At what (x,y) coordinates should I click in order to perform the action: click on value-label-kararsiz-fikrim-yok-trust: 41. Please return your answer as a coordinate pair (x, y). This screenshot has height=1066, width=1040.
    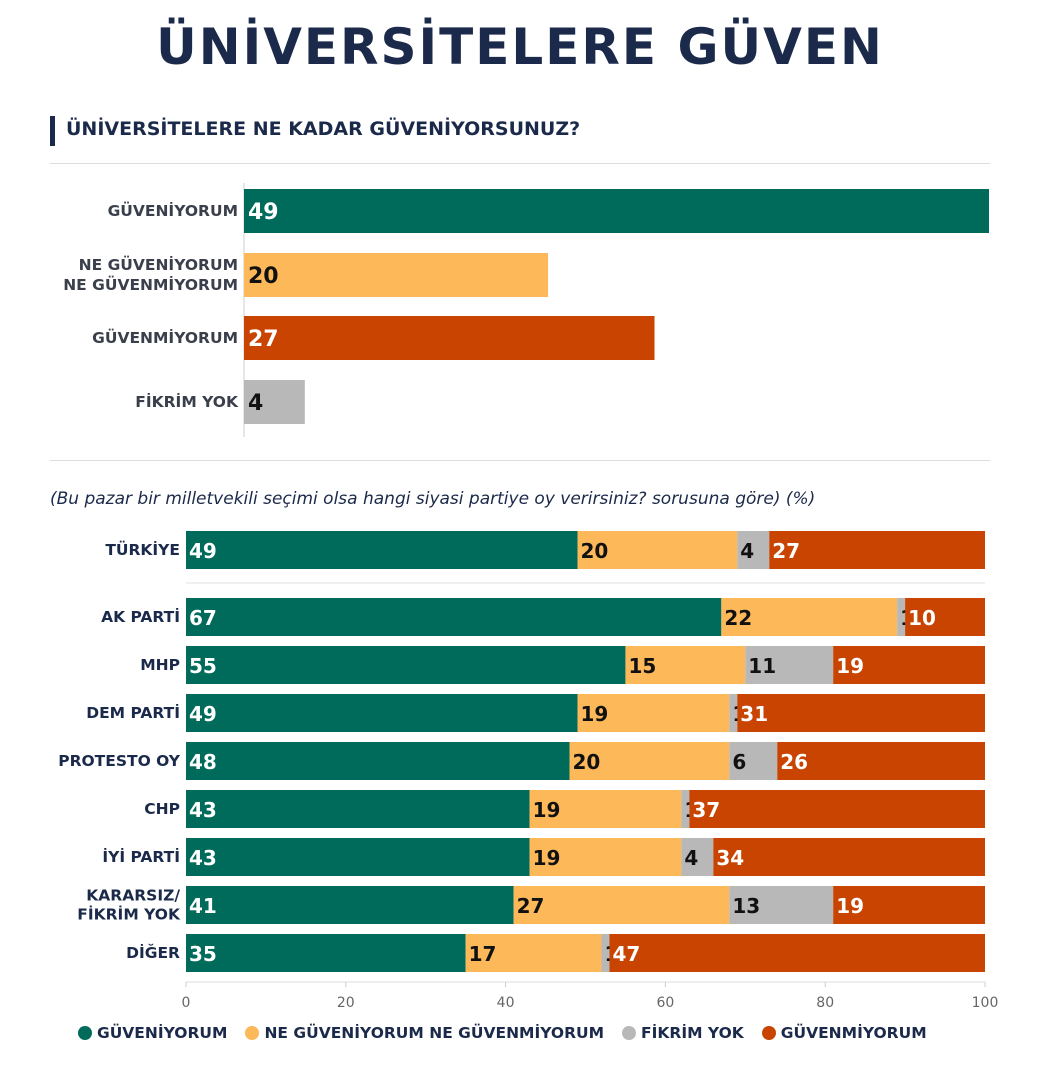
    Looking at the image, I should click on (203, 906).